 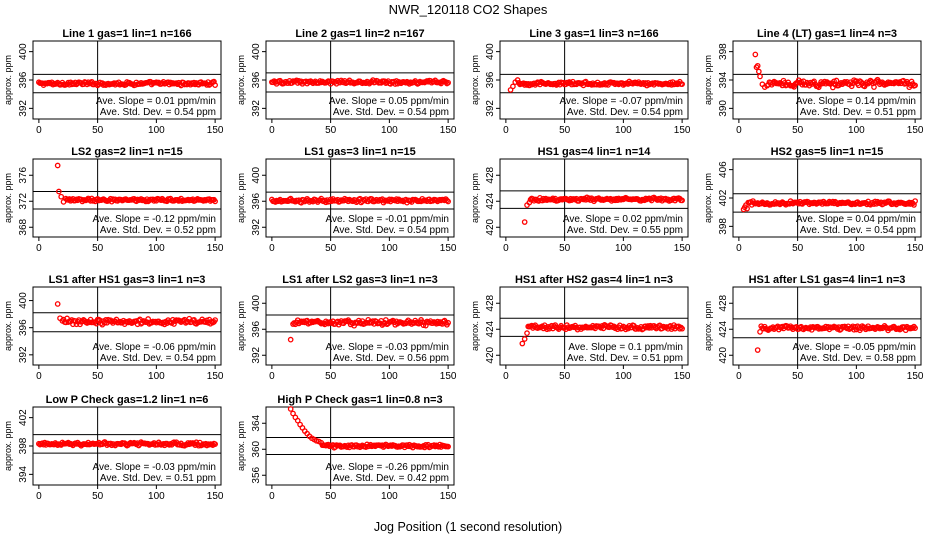 What do you see at coordinates (256, 474) in the screenshot?
I see `y-tick-label: 356` at bounding box center [256, 474].